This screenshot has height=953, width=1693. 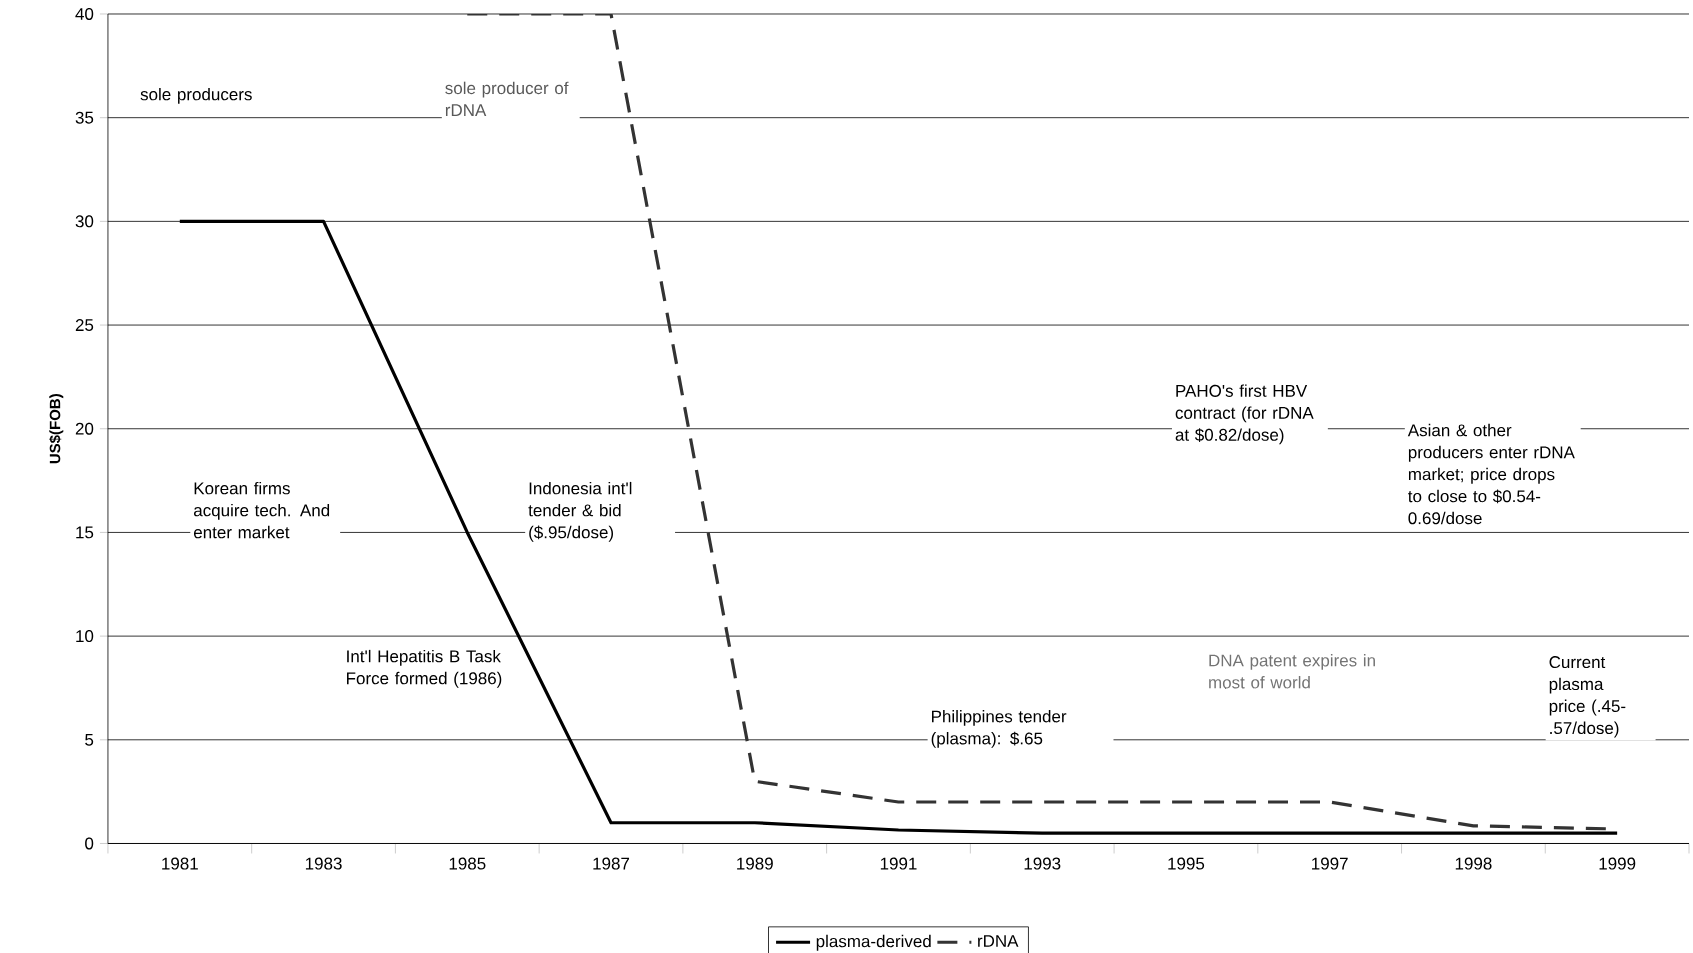 What do you see at coordinates (467, 863) in the screenshot?
I see `x-tick-label: 1985` at bounding box center [467, 863].